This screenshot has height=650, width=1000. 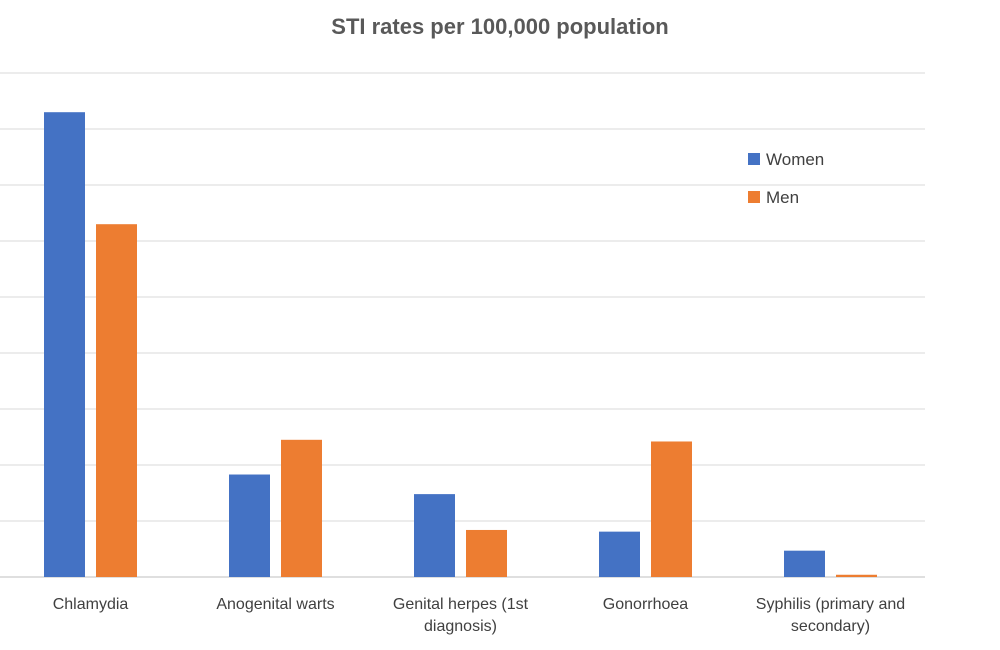 I want to click on x-tick-label-line: diagnosis), so click(x=460, y=626).